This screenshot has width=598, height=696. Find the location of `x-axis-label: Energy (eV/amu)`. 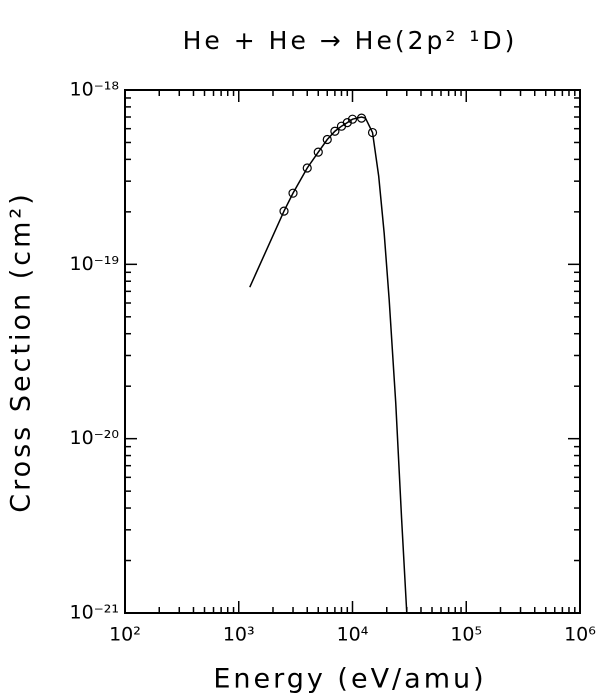

x-axis-label: Energy (eV/amu) is located at coordinates (349, 679).